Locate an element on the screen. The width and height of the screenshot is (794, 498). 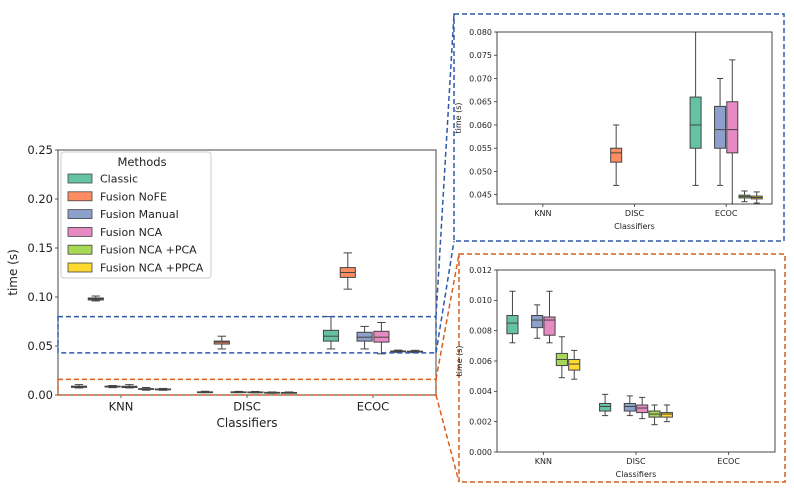
legend-entry: Fusion Manual is located at coordinates (139, 214).